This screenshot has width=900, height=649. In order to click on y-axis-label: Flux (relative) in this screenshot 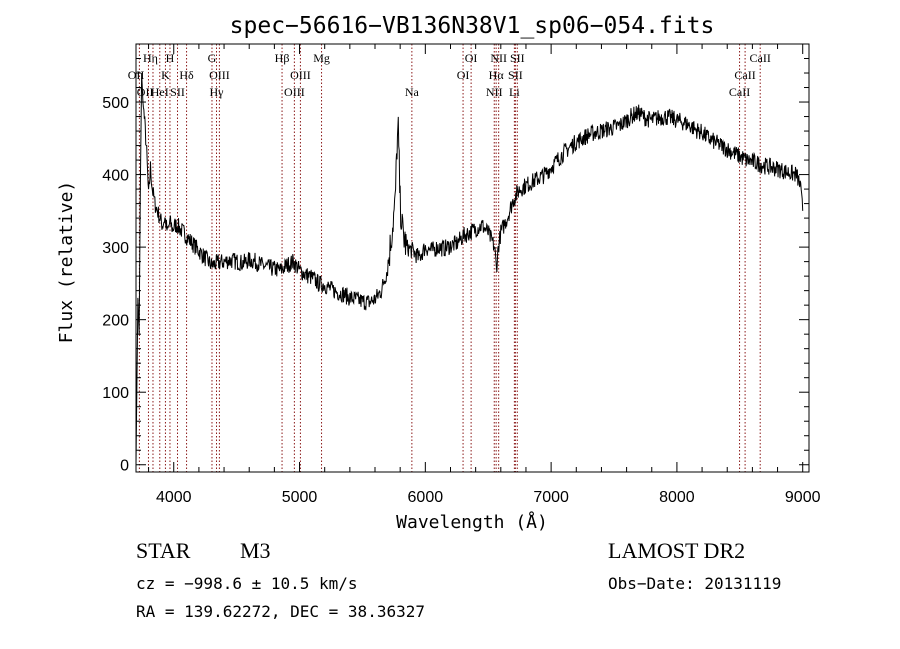, I will do `click(66, 262)`.